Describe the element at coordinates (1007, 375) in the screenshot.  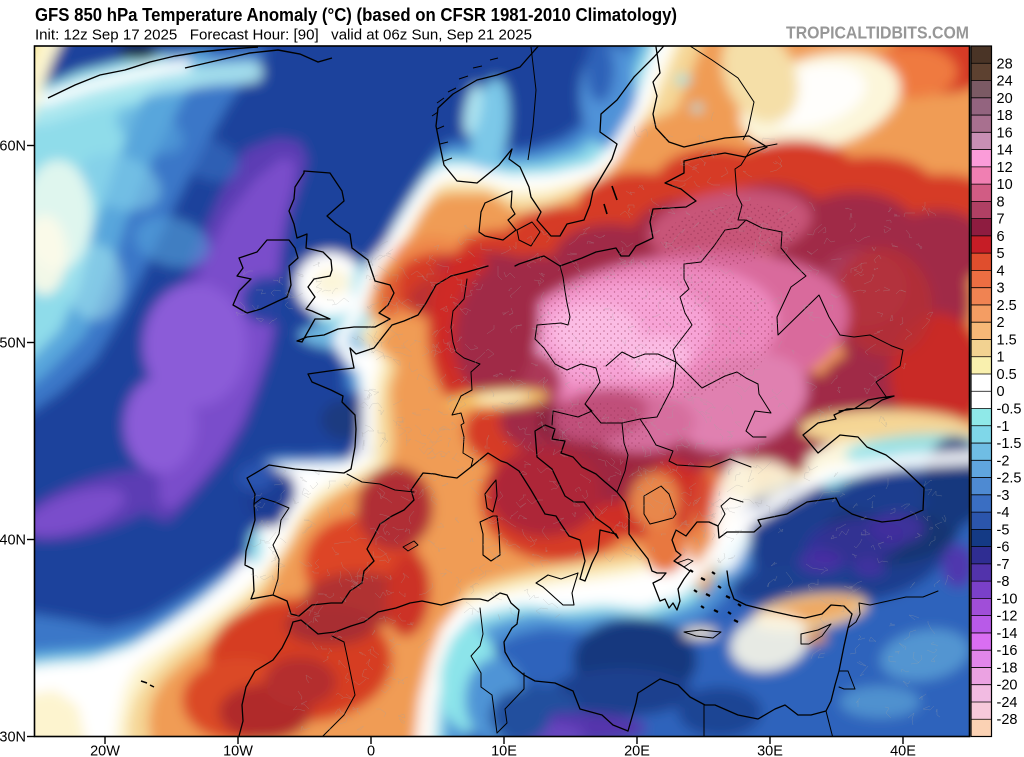
I see `svg-text: 0.5` at that location.